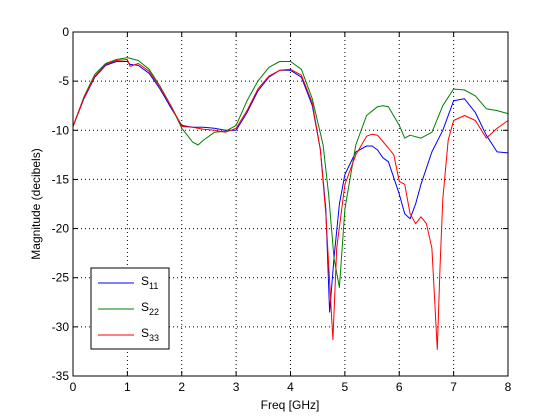 Image resolution: width=560 pixels, height=420 pixels. Describe the element at coordinates (65, 32) in the screenshot. I see `y-tick-label: 0` at that location.